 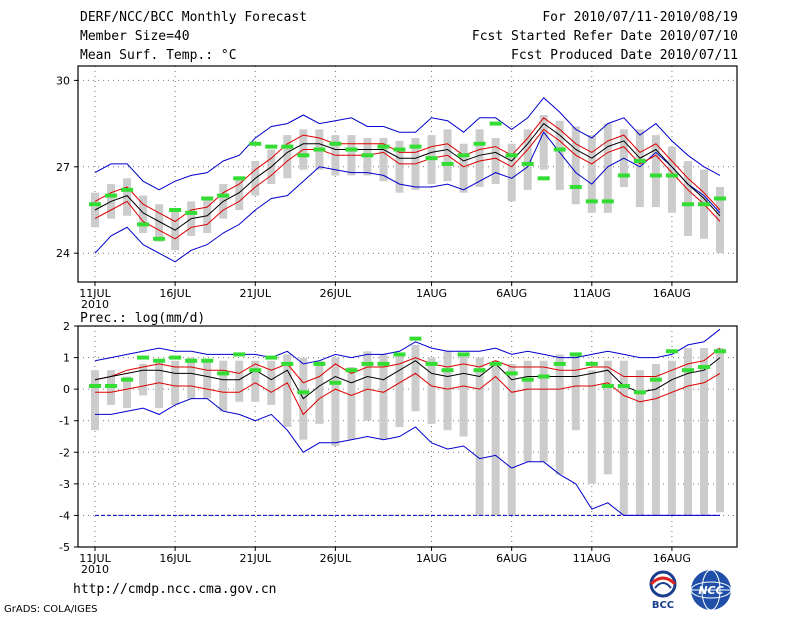 What do you see at coordinates (640, 17) in the screenshot?
I see `forecast-period-label: For 2010/07/11-2010/08/19` at bounding box center [640, 17].